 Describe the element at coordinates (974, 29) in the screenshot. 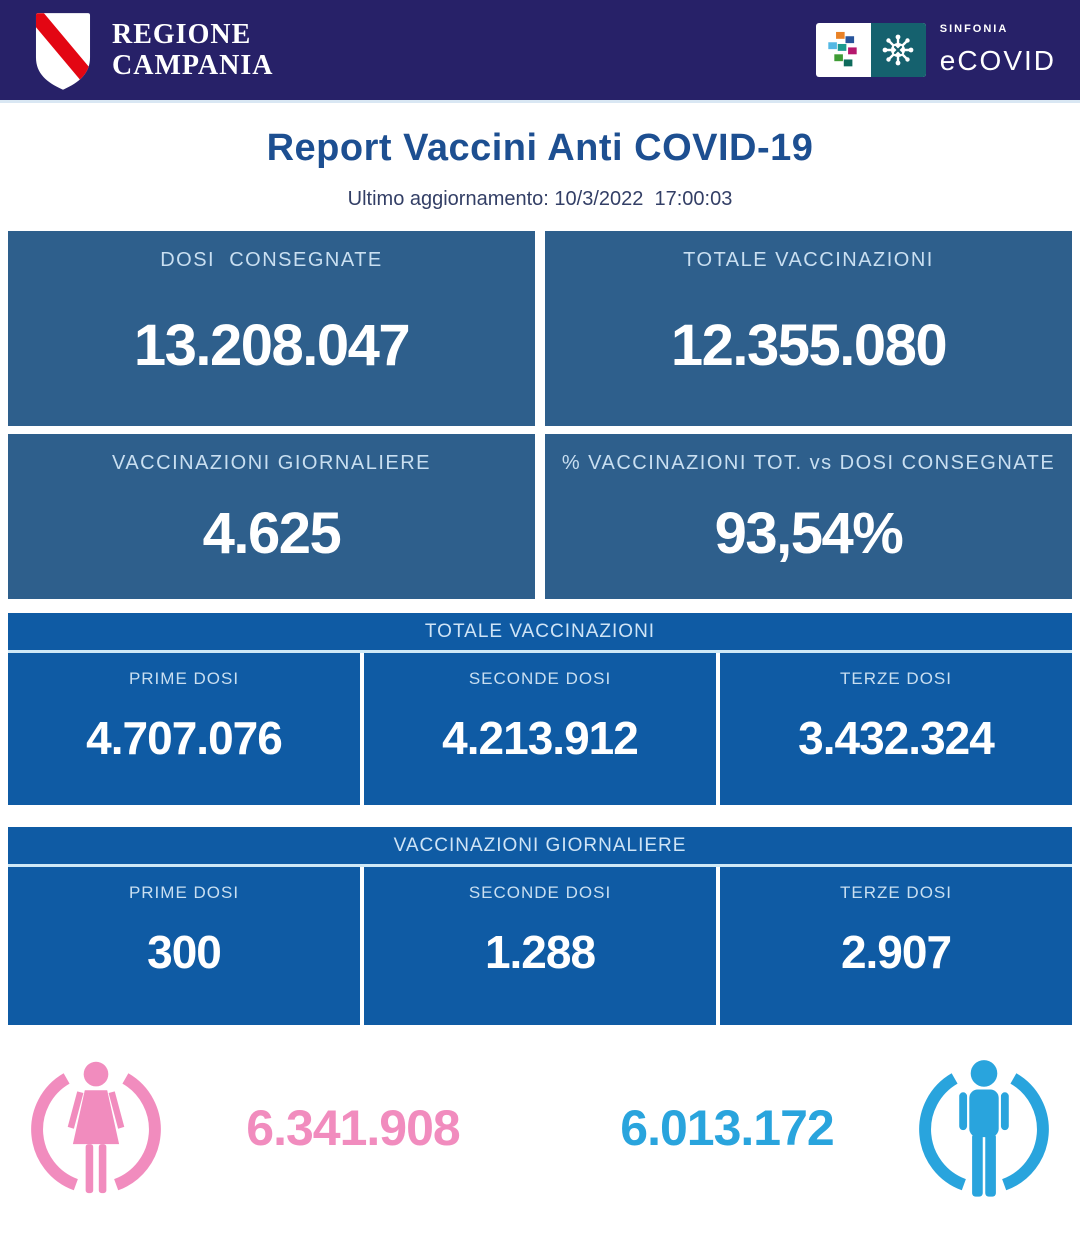

I see `sinfonia-label: SINFONIA` at that location.